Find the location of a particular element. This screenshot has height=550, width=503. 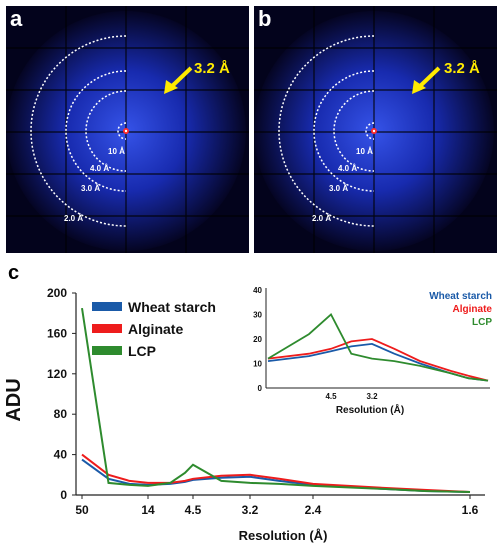

legend-label: LCP is located at coordinates (142, 351).